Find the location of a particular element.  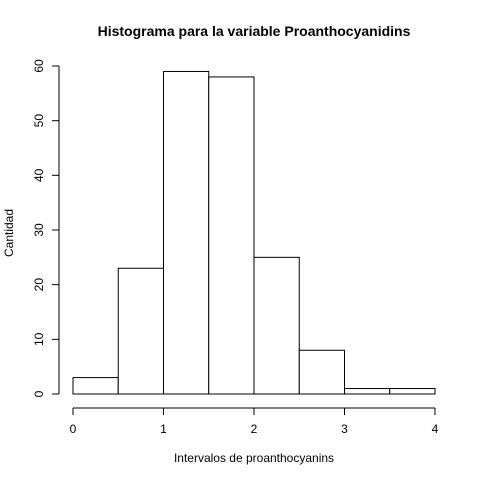

x-tick-label: 3 is located at coordinates (344, 429).